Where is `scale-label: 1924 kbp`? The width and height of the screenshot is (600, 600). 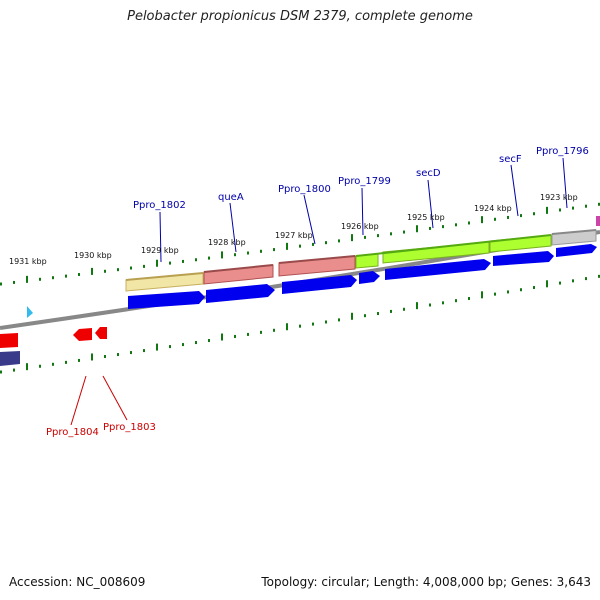 scale-label: 1924 kbp is located at coordinates (493, 208).